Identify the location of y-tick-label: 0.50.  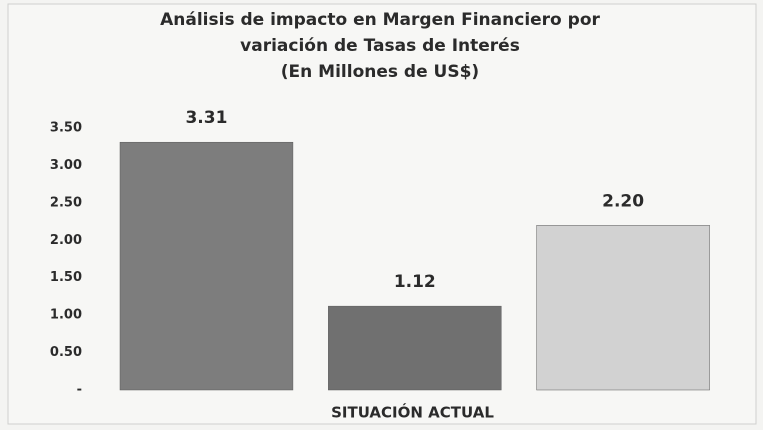
(66, 352).